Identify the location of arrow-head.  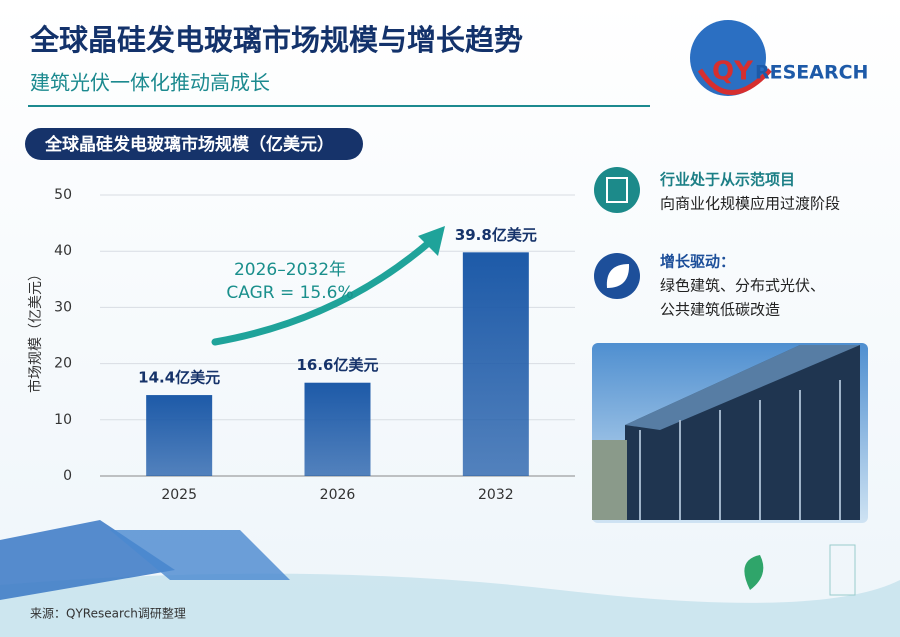
(431, 241).